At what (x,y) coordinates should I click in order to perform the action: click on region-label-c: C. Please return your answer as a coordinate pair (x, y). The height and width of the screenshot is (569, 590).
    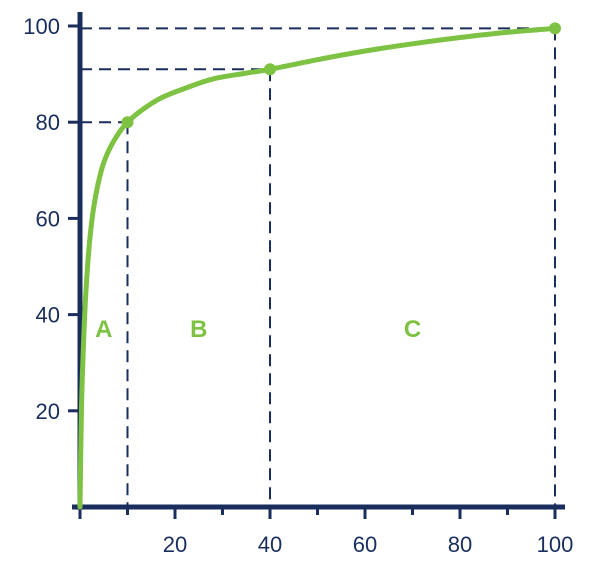
    Looking at the image, I should click on (412, 329).